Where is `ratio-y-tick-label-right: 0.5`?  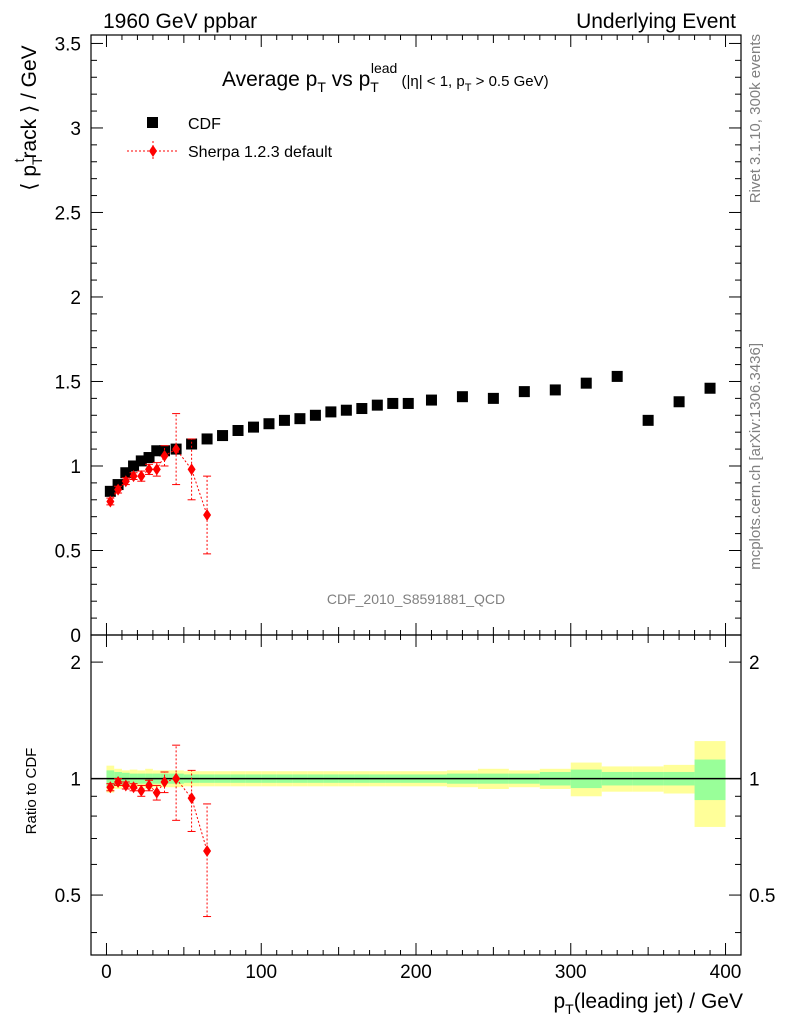
ratio-y-tick-label-right: 0.5 is located at coordinates (762, 896).